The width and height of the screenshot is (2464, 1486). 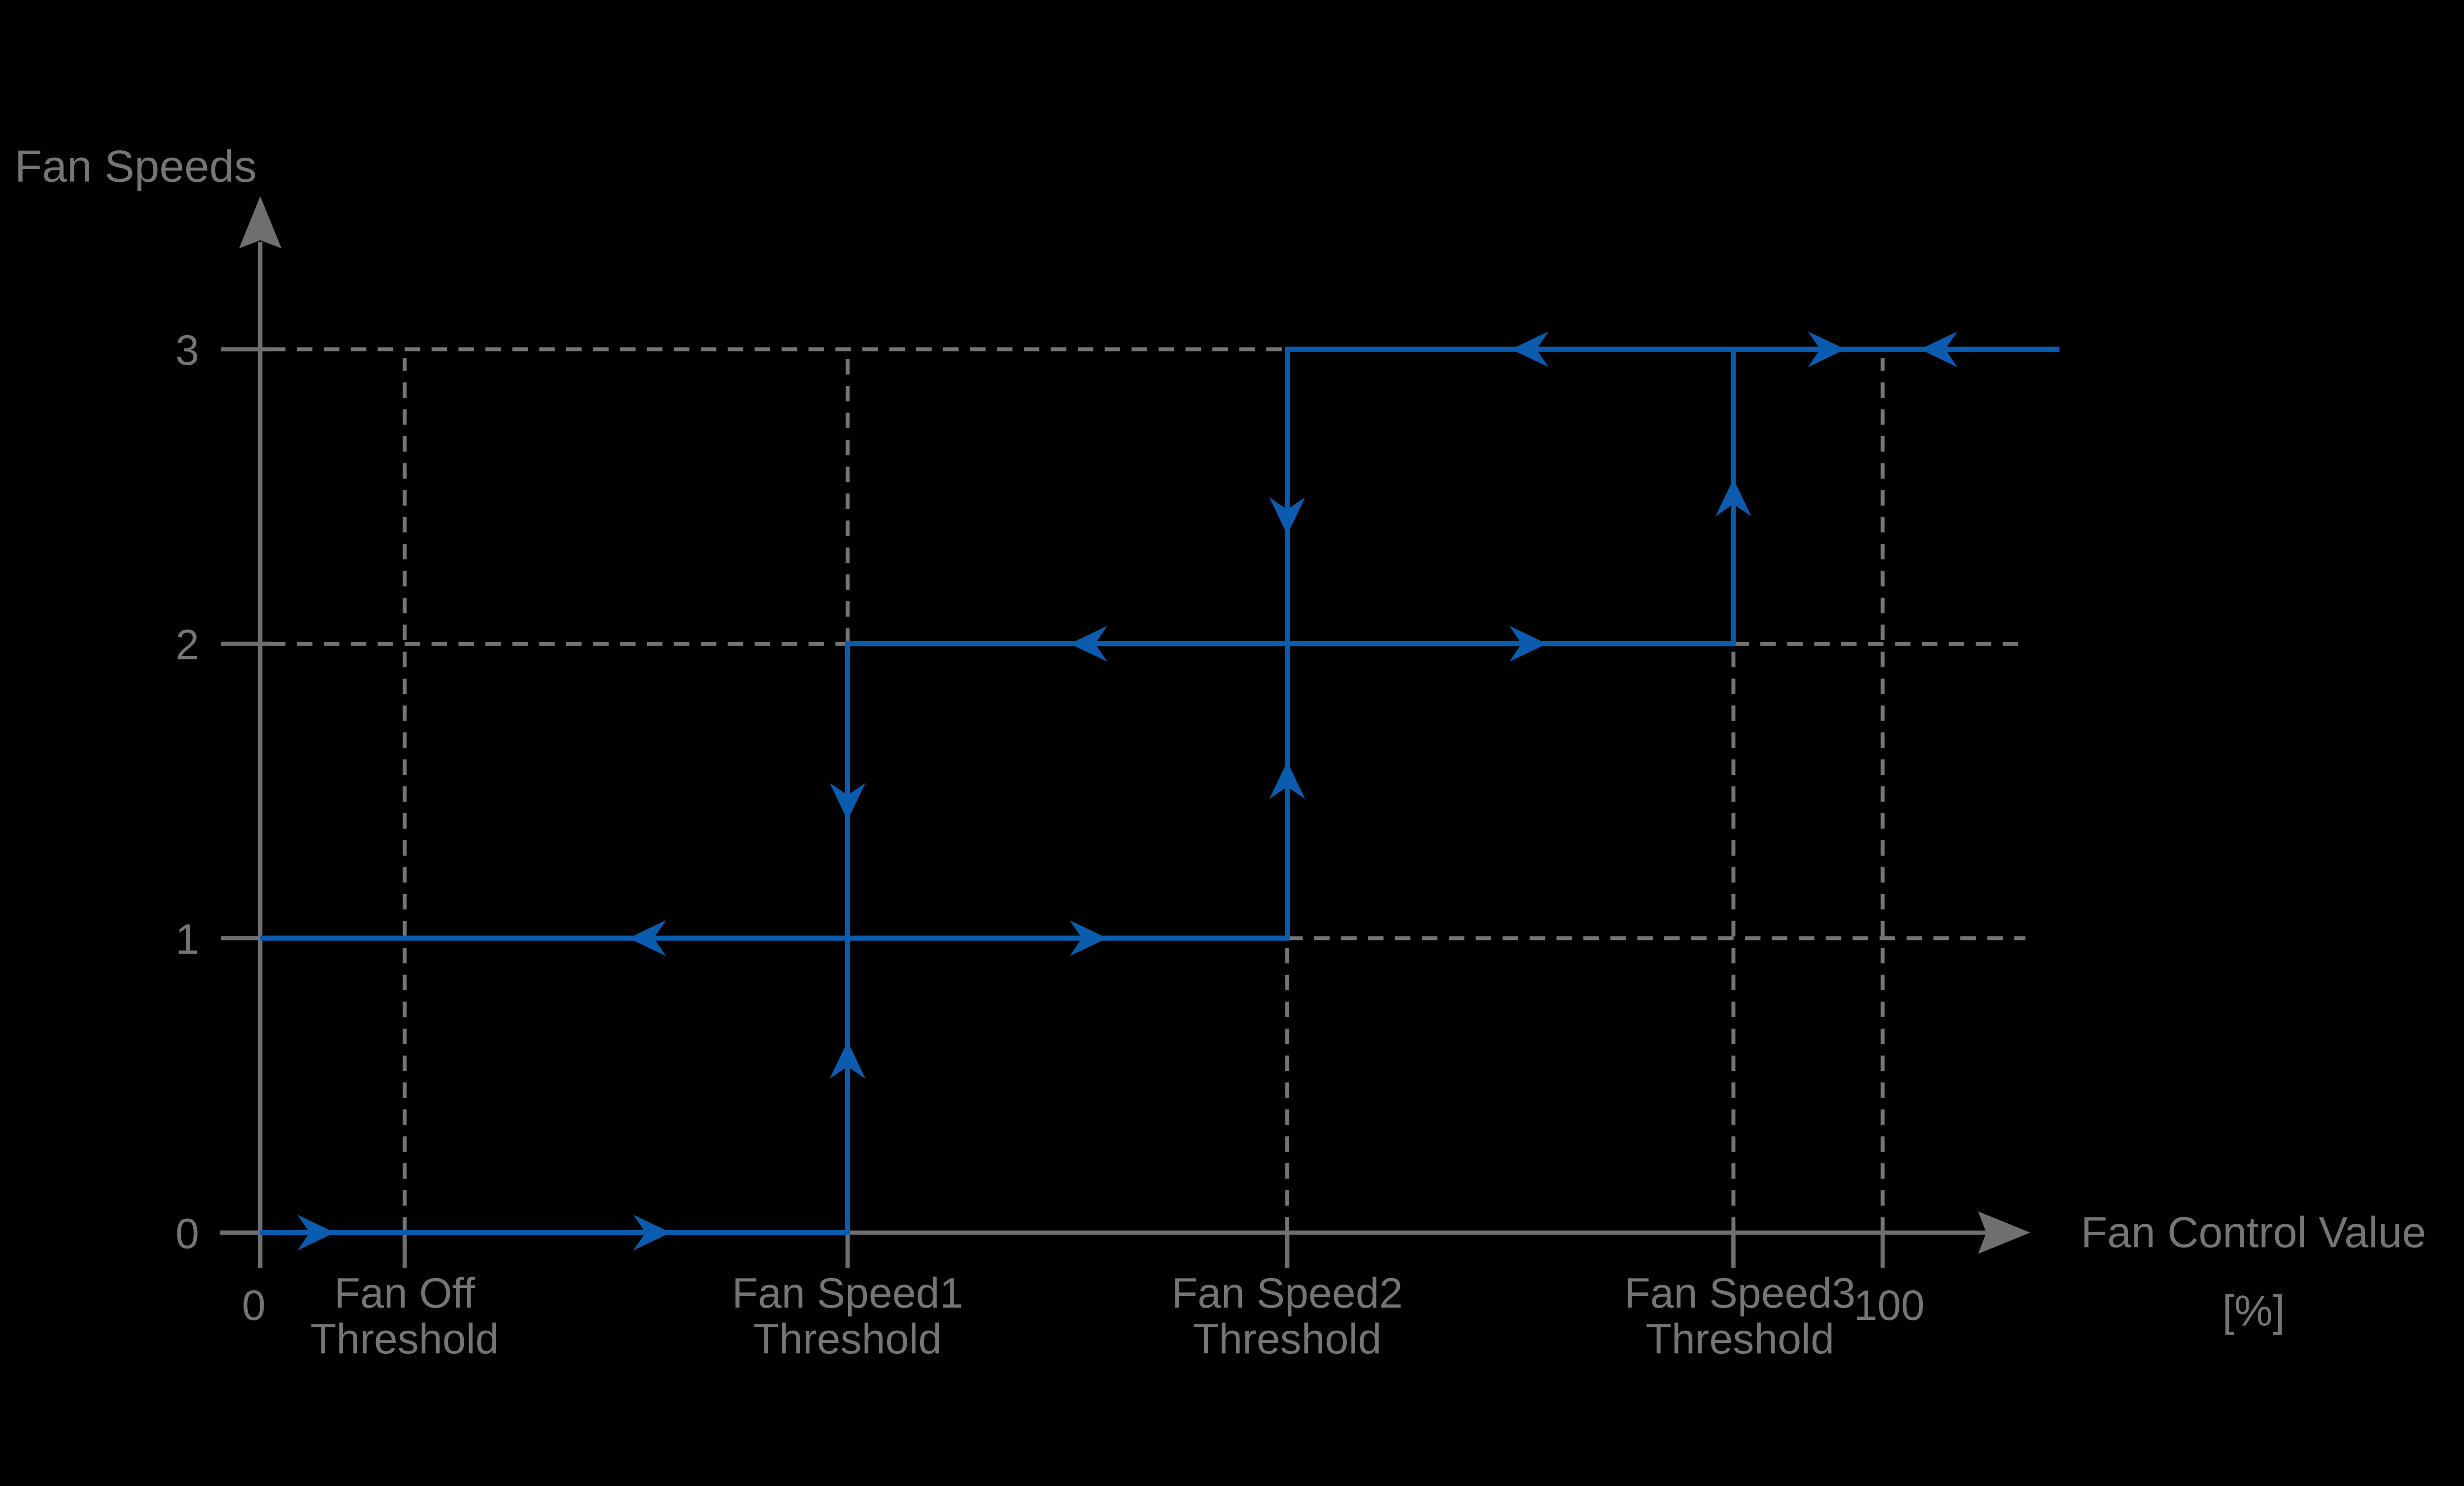 I want to click on y-axis-arrow-icon, so click(x=260, y=222).